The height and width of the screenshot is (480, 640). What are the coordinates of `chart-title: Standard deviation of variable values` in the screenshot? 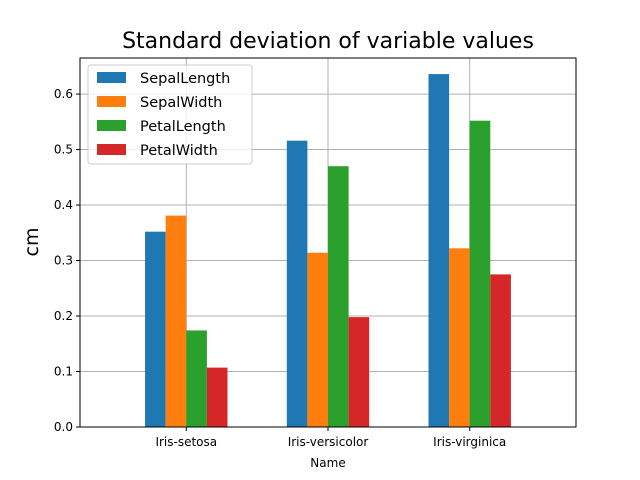 It's located at (328, 41).